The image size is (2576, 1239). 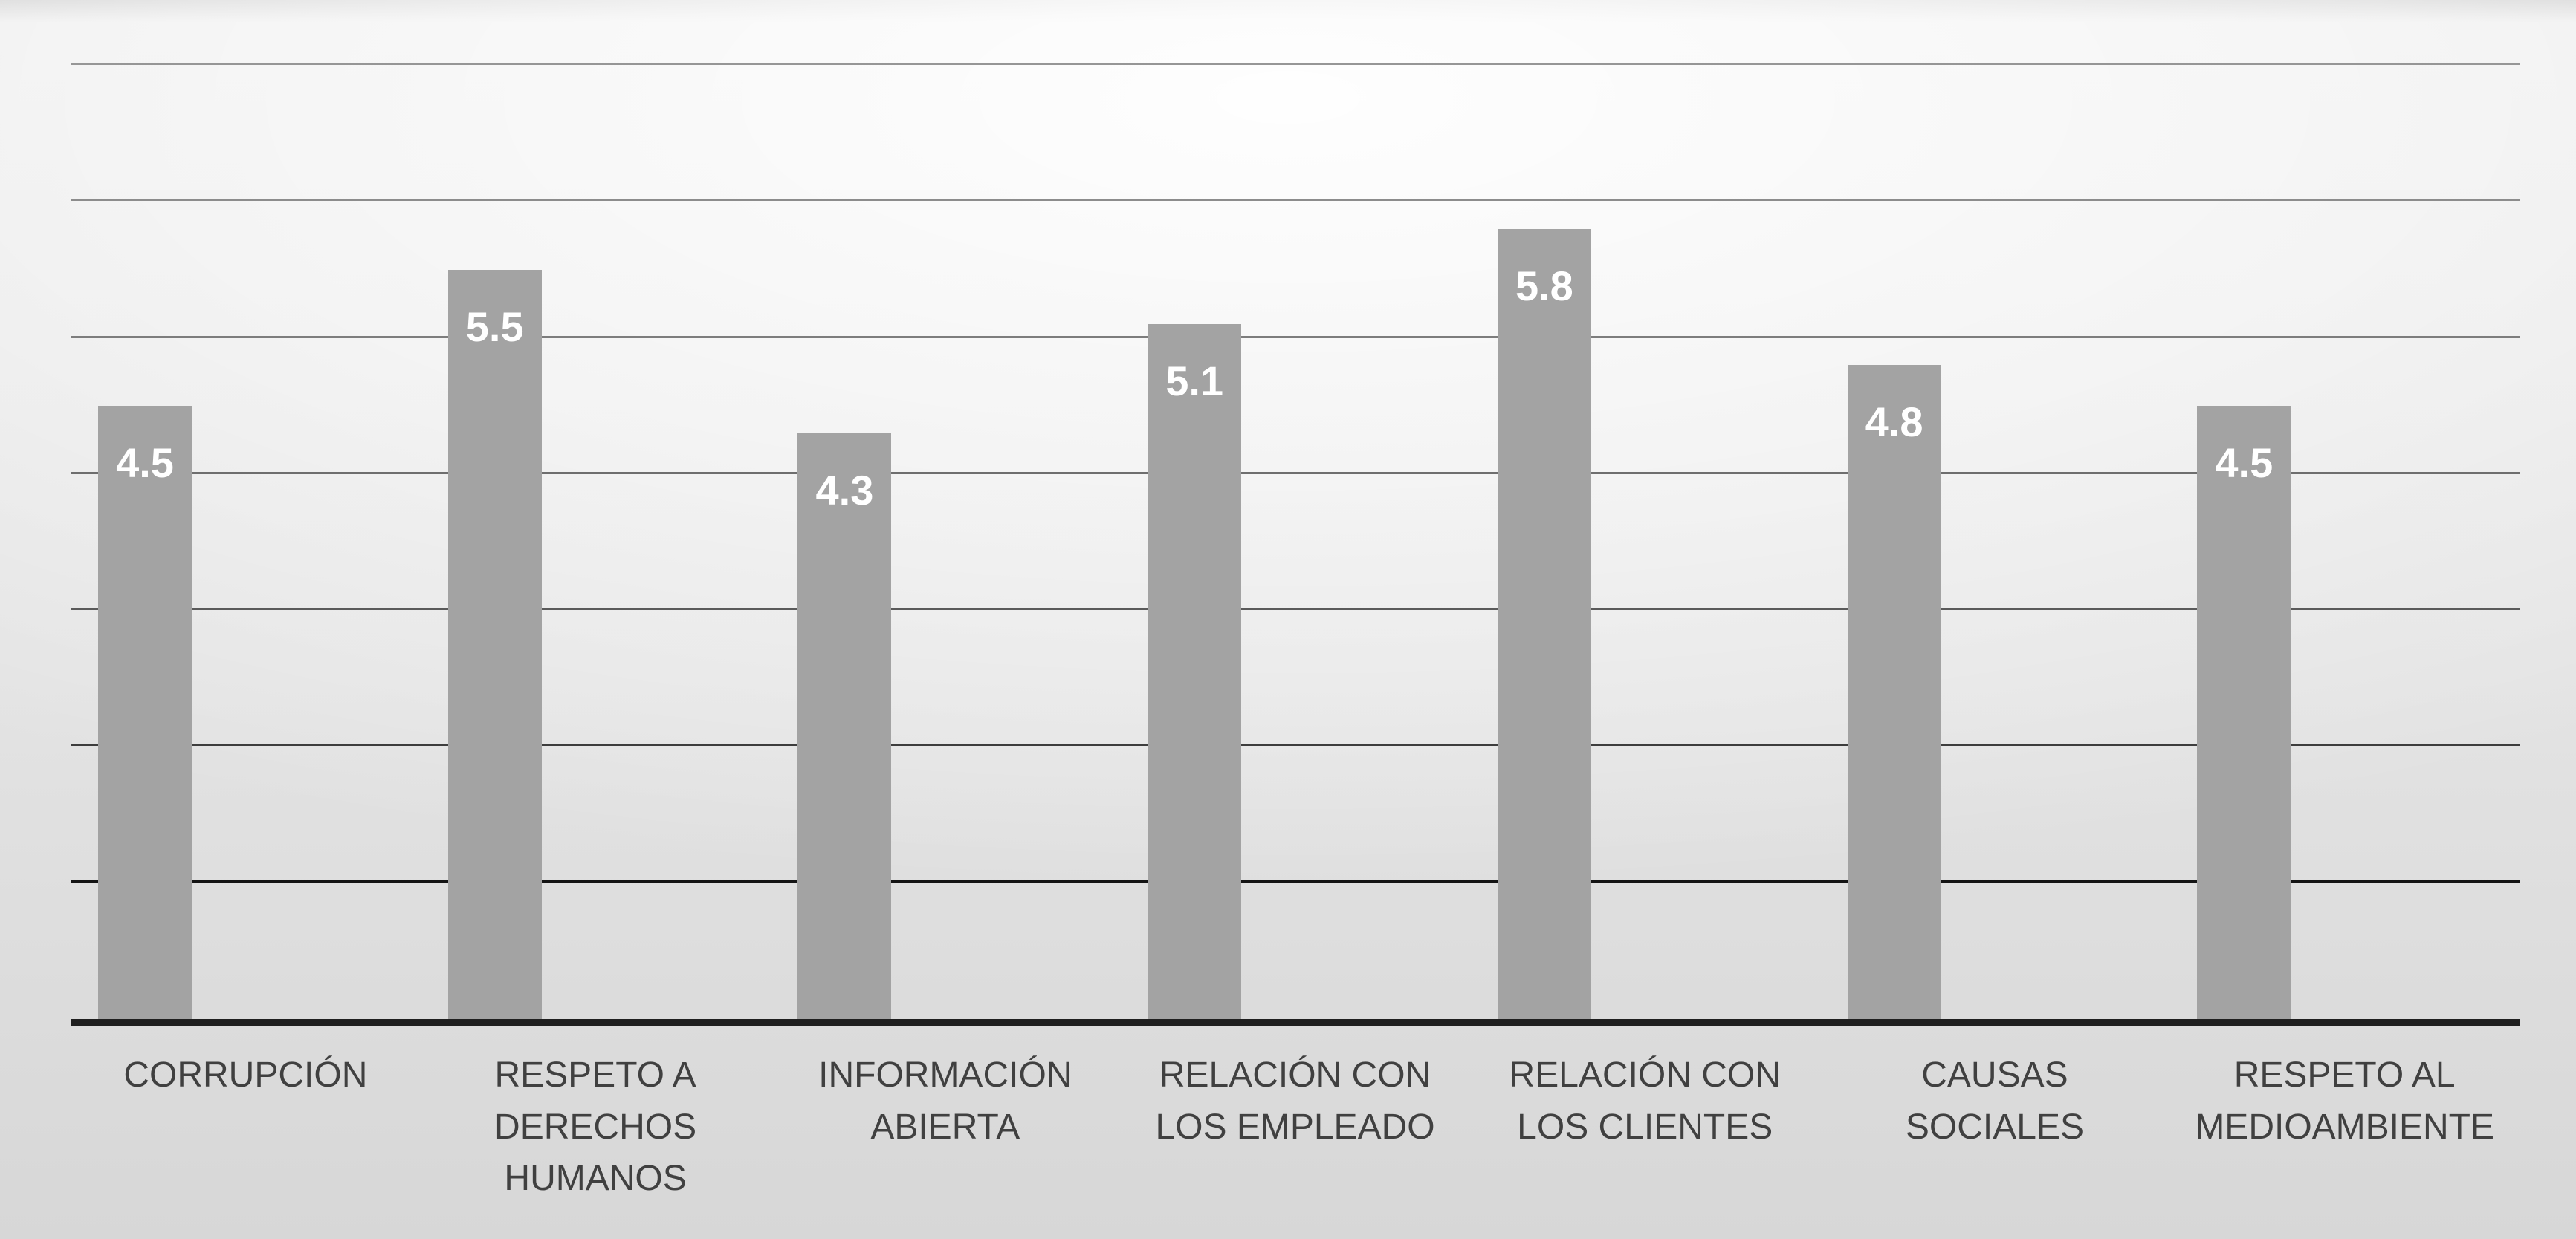 What do you see at coordinates (945, 542) in the screenshot?
I see `bar-slot: 4.3` at bounding box center [945, 542].